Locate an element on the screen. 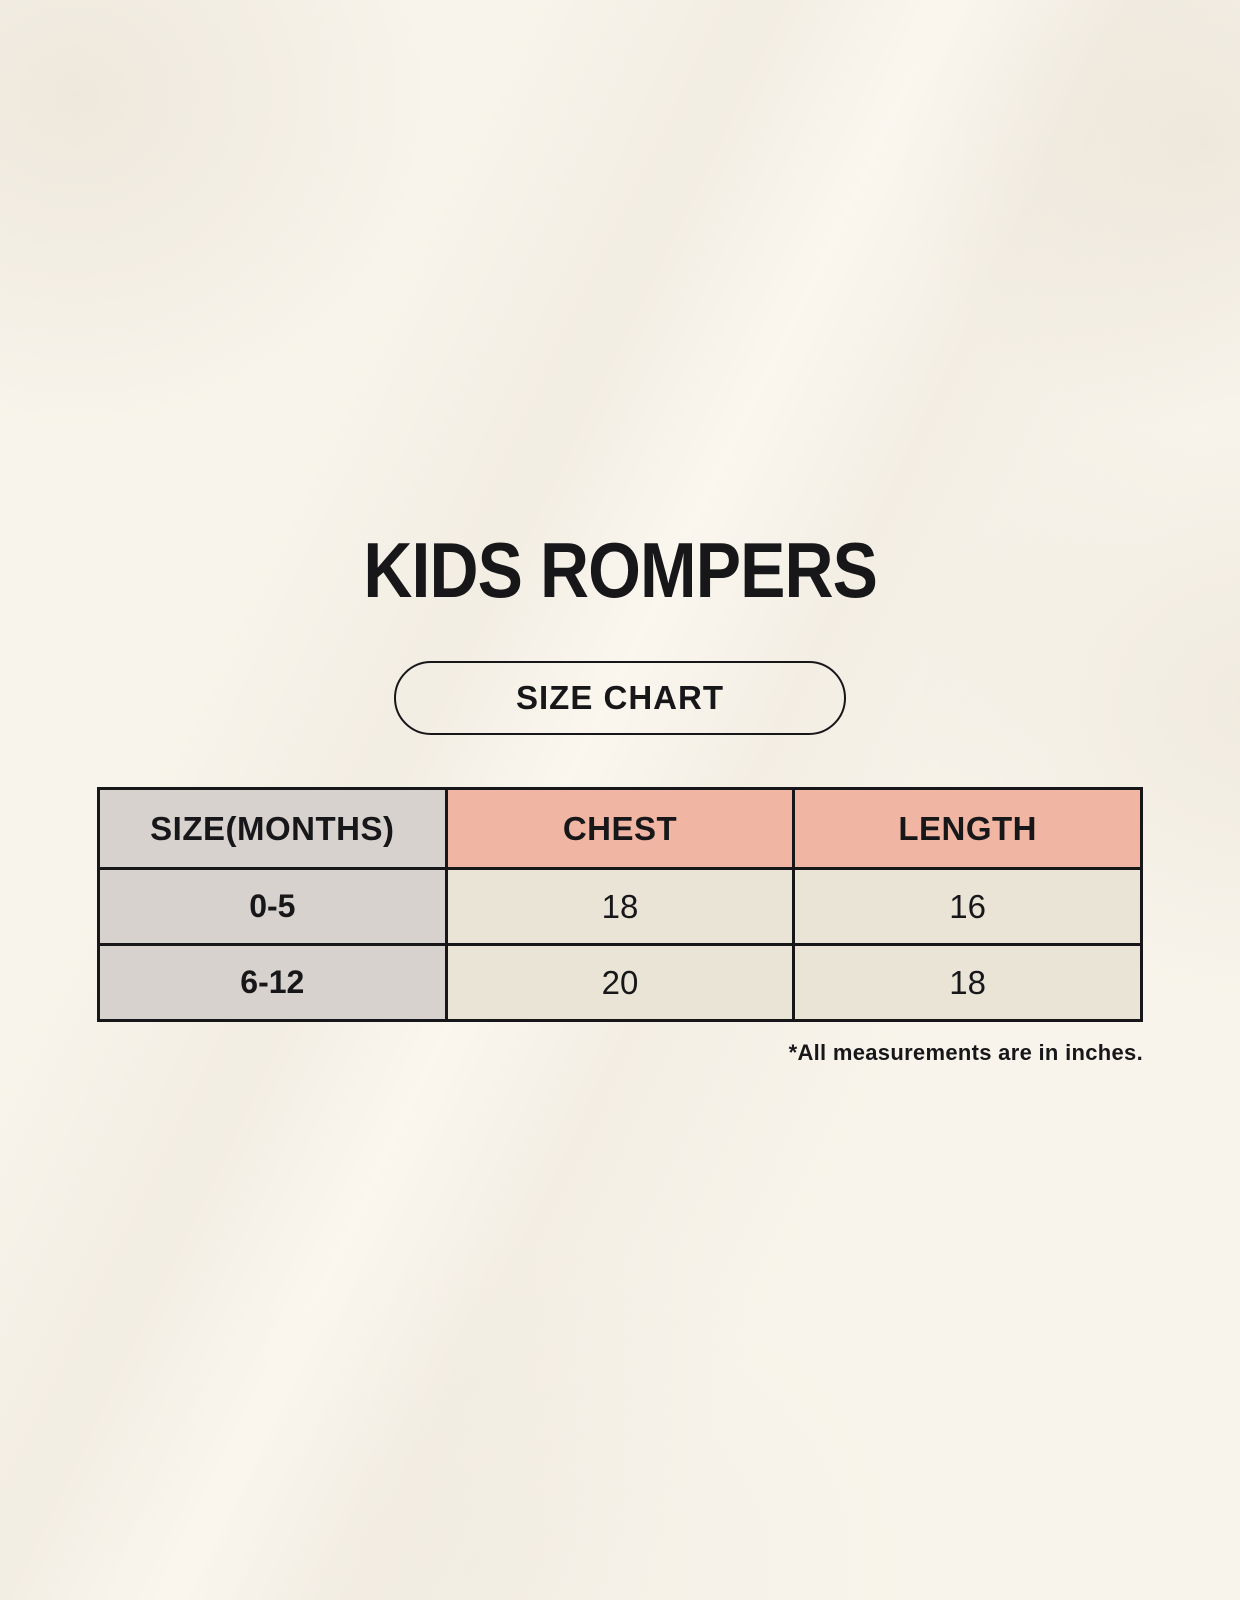  row0-length-cell: 16 is located at coordinates (967, 906).